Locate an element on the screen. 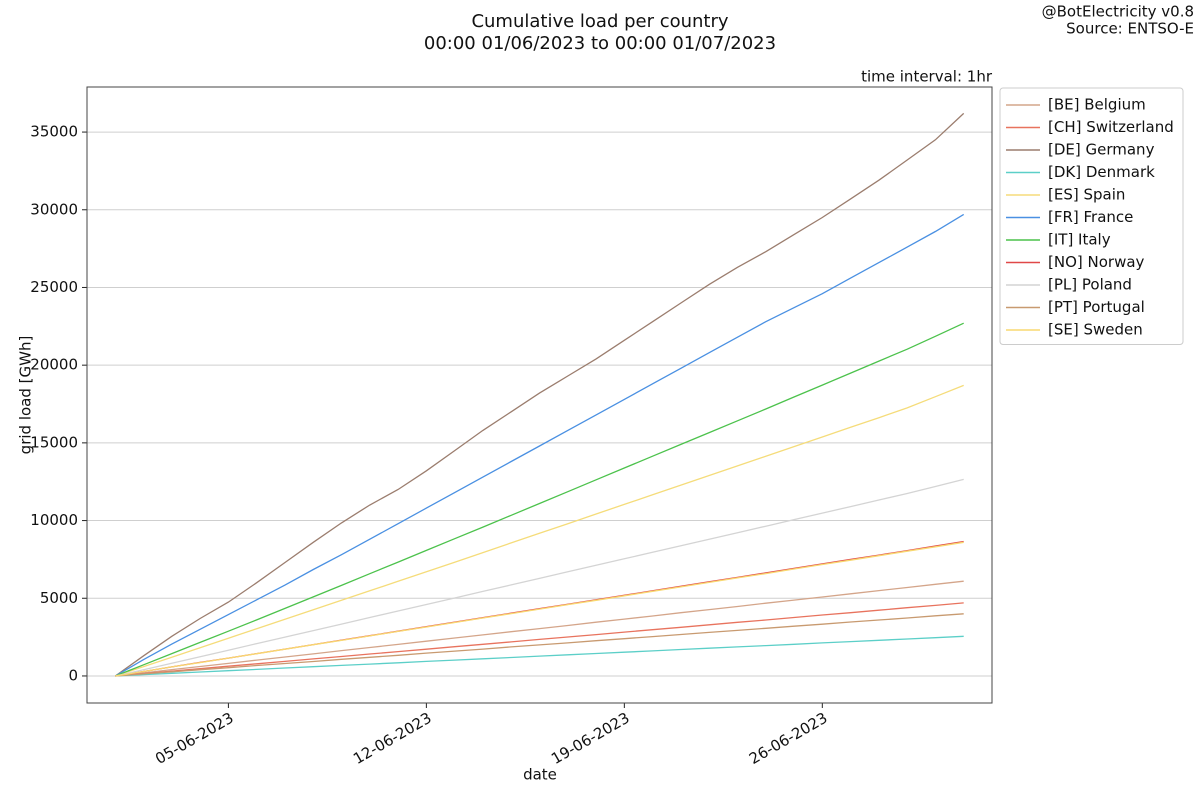 This screenshot has height=800, width=1200. annotation: time interval: 1hr is located at coordinates (927, 77).